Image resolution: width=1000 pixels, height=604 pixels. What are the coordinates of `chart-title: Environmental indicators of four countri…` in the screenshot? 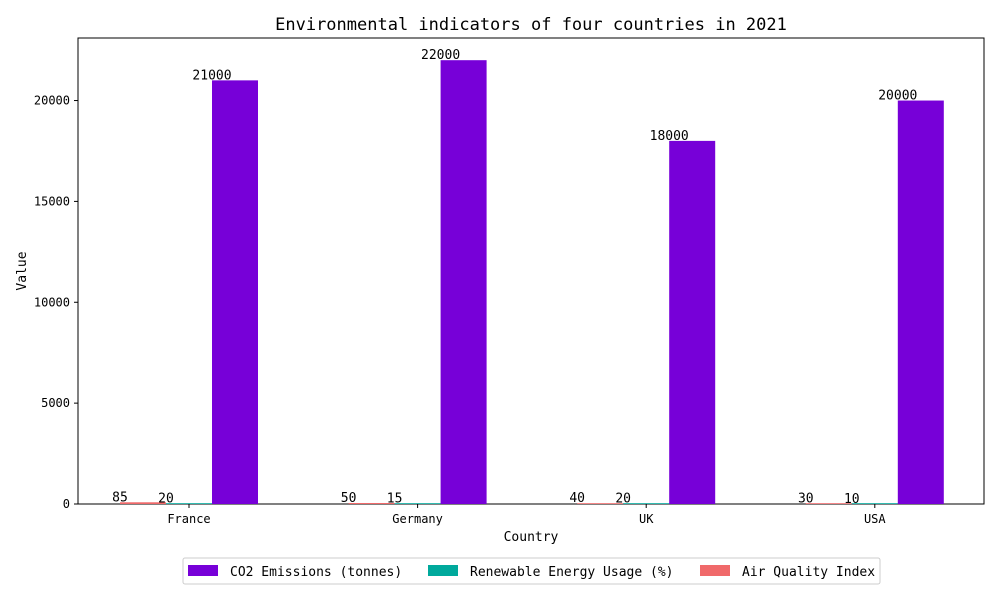 It's located at (531, 25).